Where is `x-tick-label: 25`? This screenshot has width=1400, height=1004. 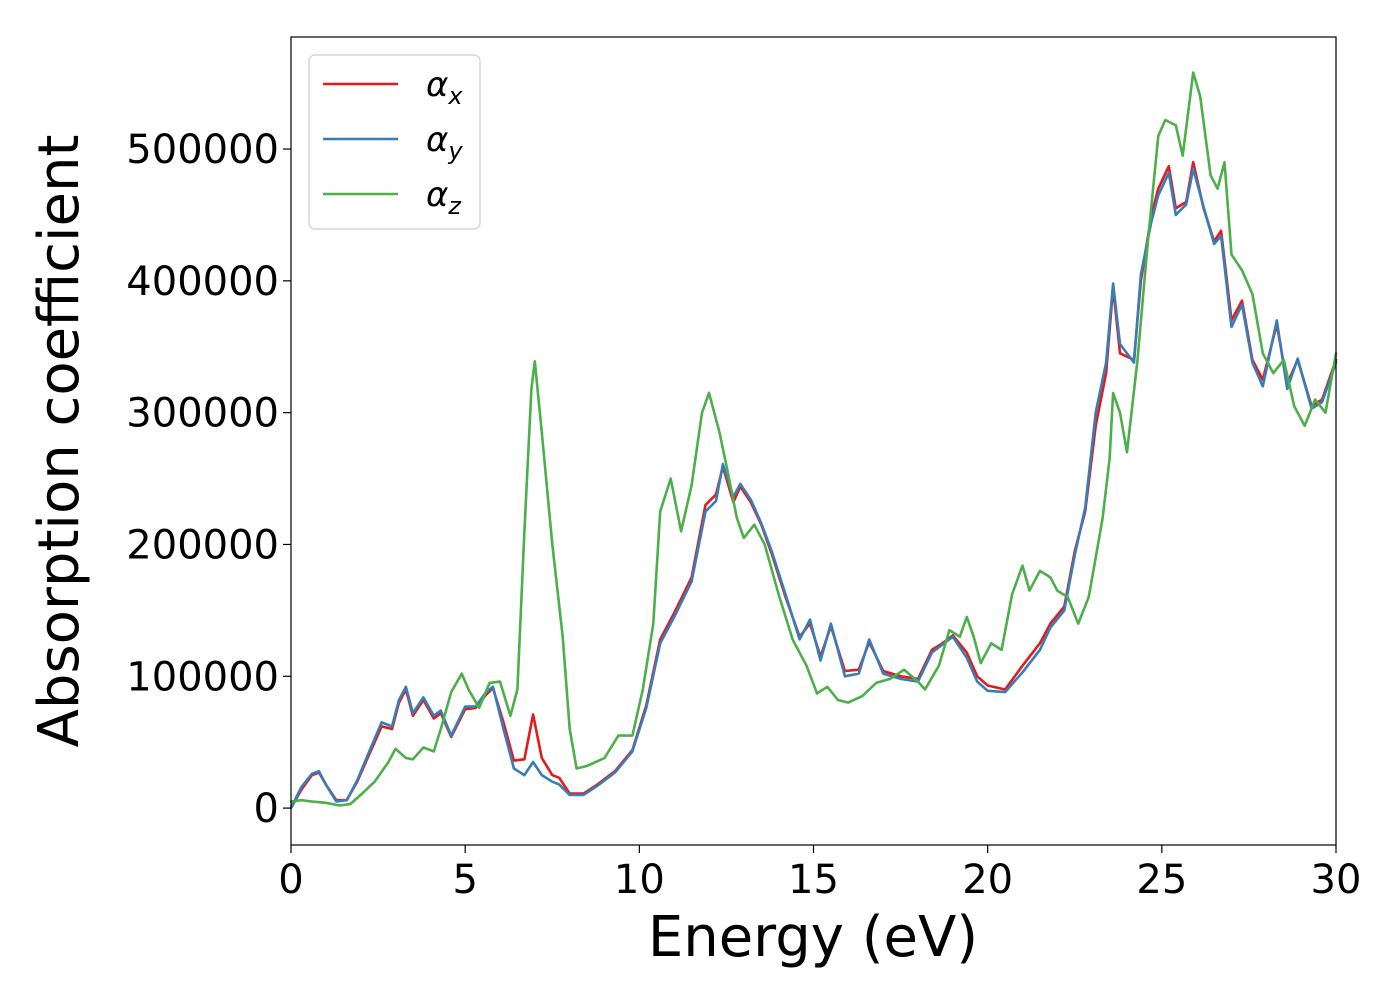
x-tick-label: 25 is located at coordinates (1161, 880).